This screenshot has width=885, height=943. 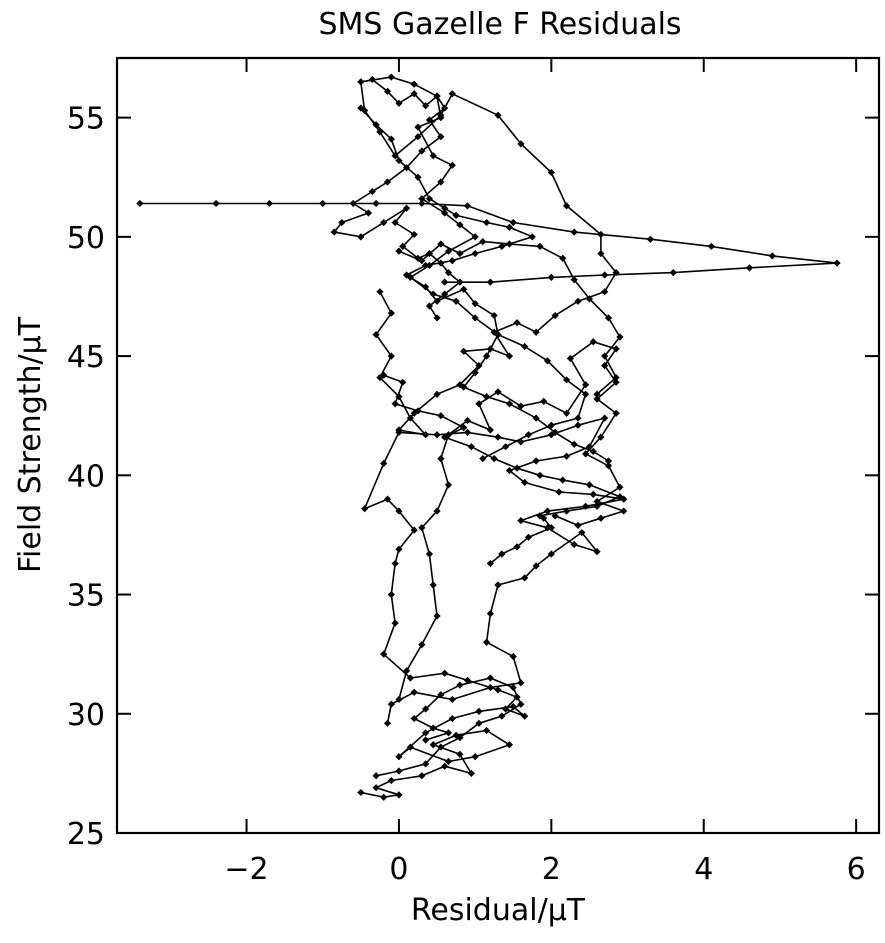 I want to click on y-tick-label: 45, so click(x=86, y=357).